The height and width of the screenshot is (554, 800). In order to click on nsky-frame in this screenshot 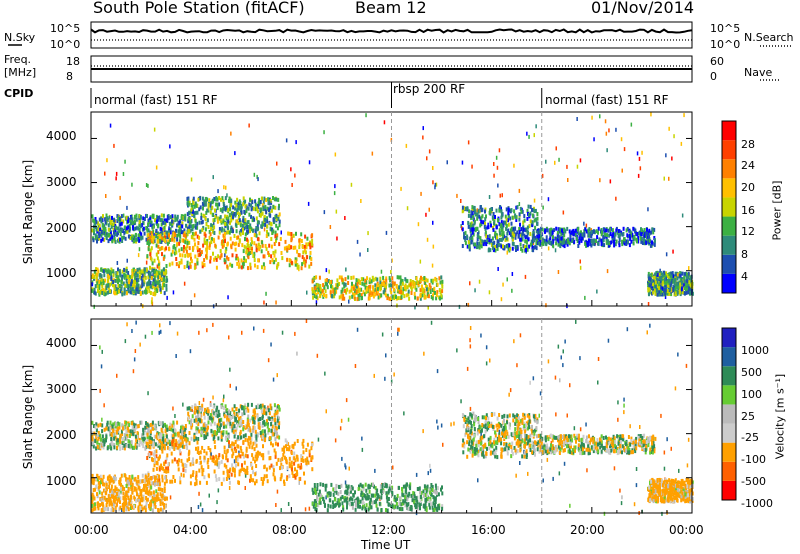, I will do `click(391, 35)`.